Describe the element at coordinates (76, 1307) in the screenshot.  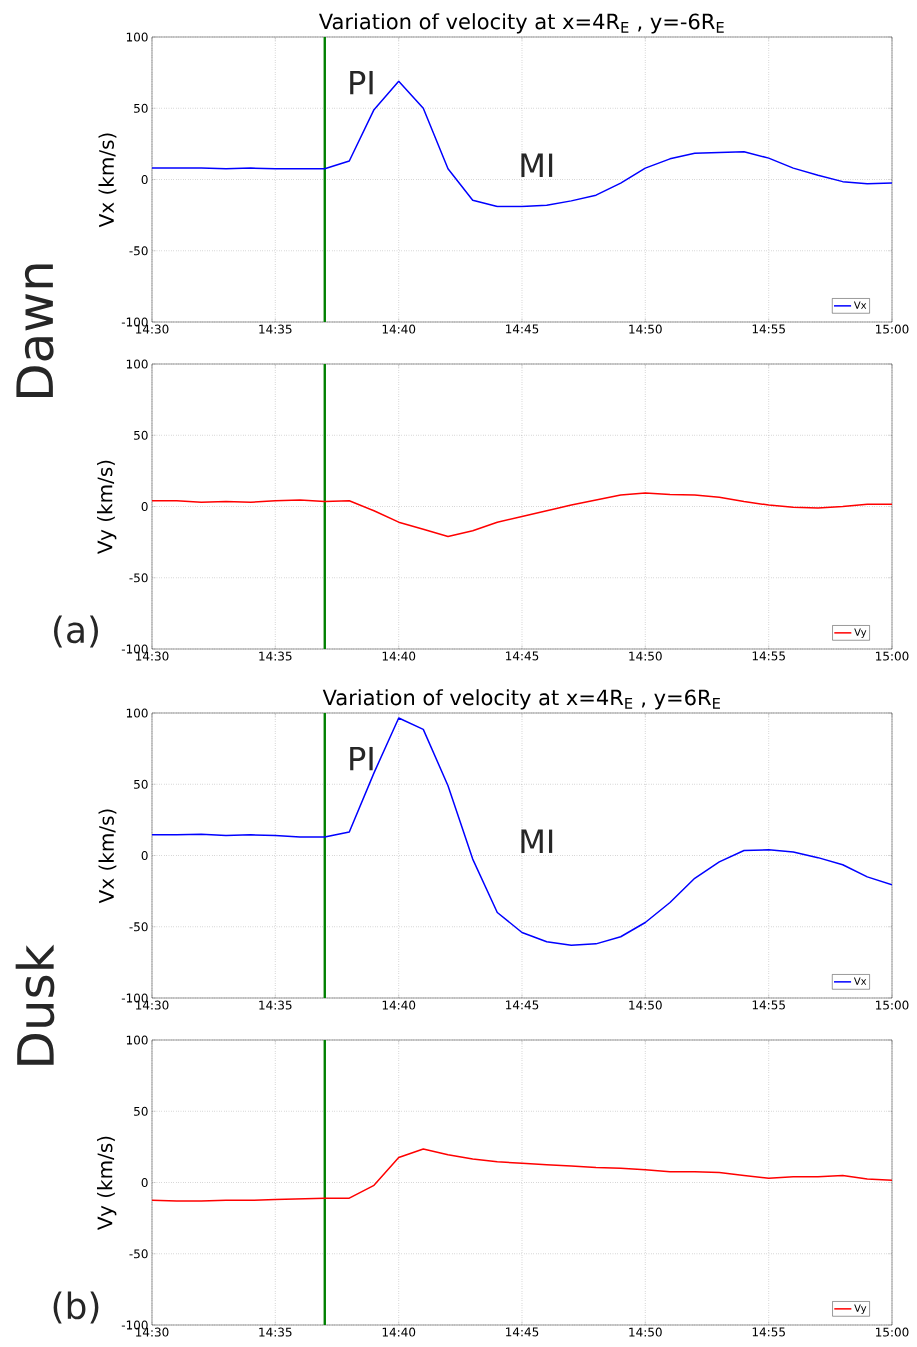
I see `text: (b)` at that location.